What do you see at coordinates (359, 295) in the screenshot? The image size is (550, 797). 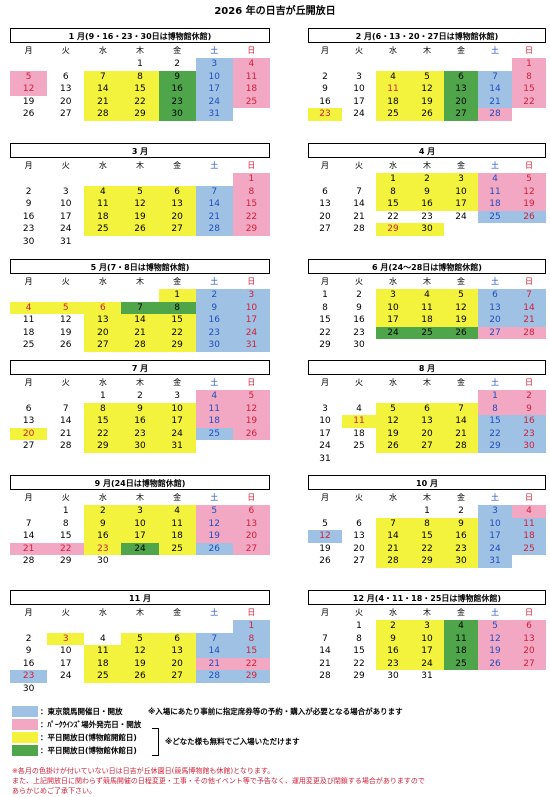 I see `day: 2` at bounding box center [359, 295].